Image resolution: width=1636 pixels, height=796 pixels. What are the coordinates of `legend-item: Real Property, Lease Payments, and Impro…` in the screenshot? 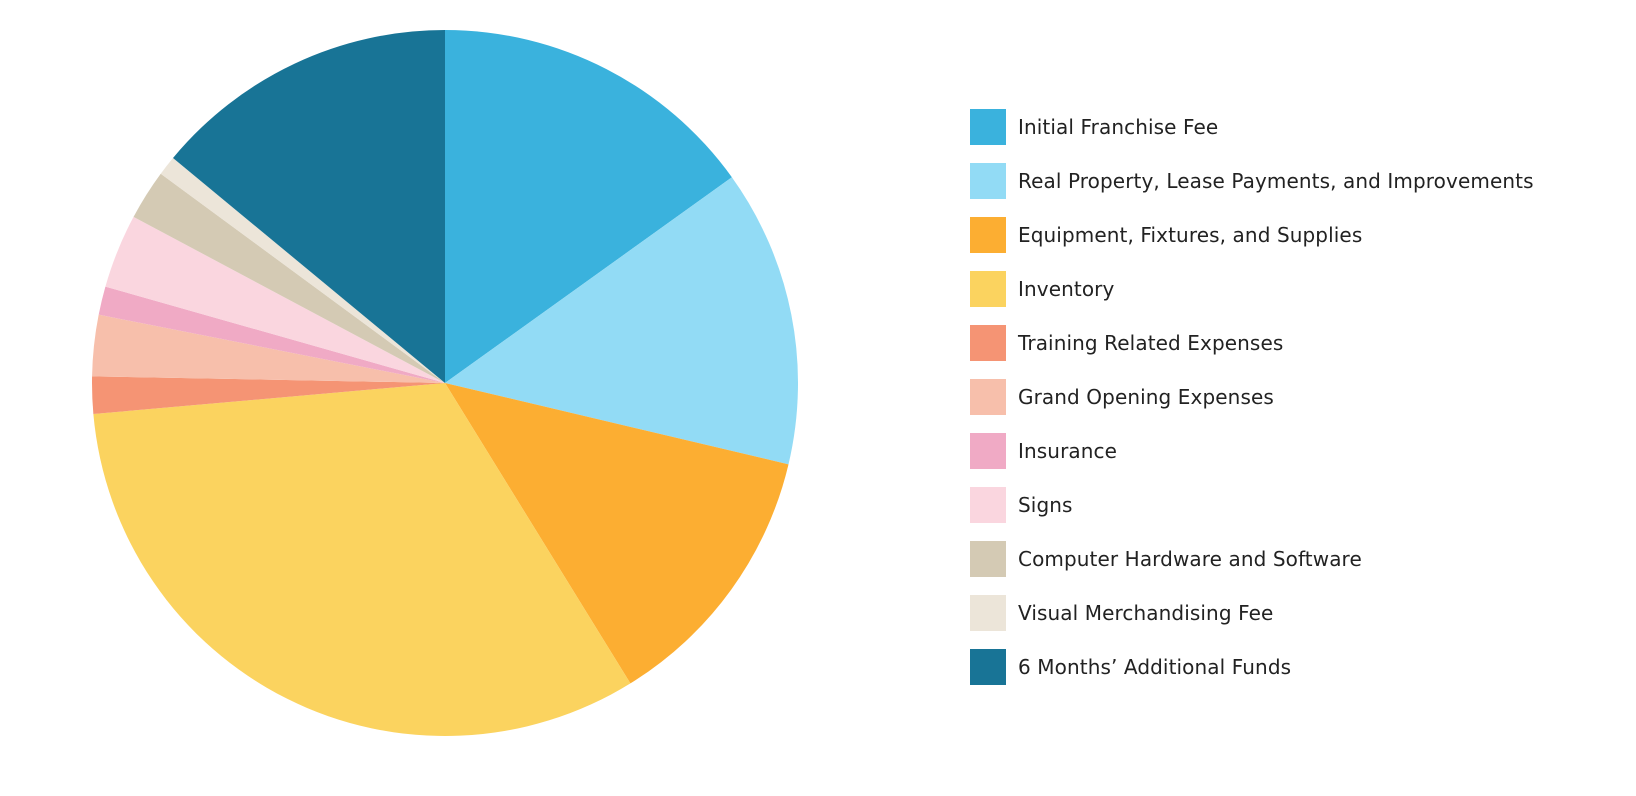 It's located at (1290, 181).